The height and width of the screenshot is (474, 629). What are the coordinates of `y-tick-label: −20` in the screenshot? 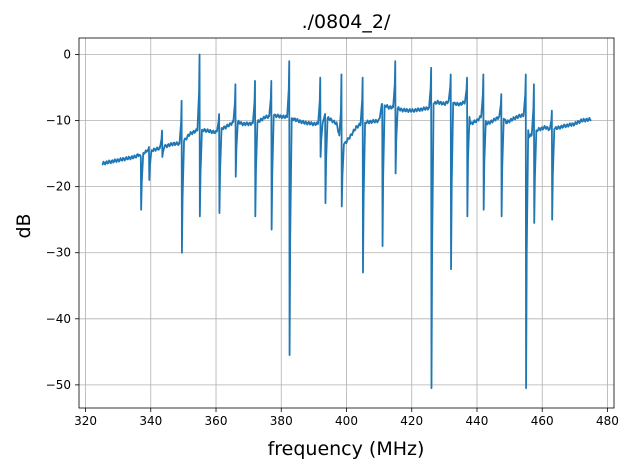 It's located at (58, 187).